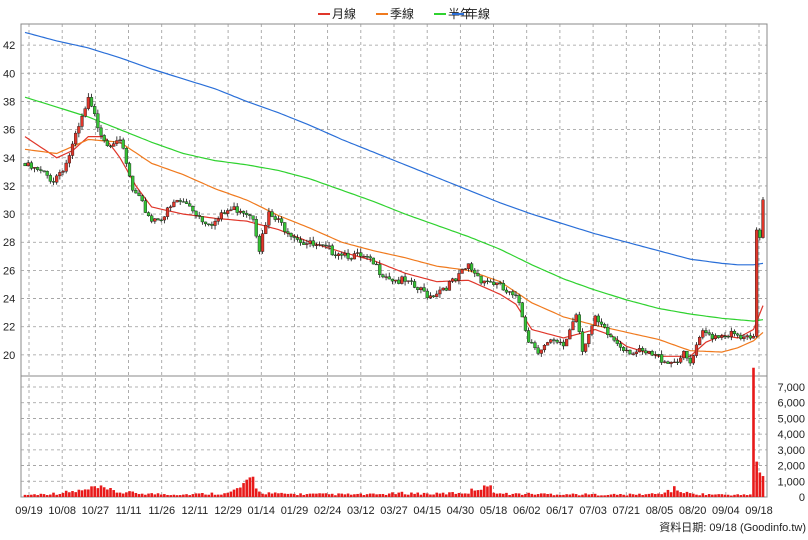 Image resolution: width=808 pixels, height=540 pixels. Describe the element at coordinates (461, 511) in the screenshot. I see `x-tick-label: 04/30` at that location.